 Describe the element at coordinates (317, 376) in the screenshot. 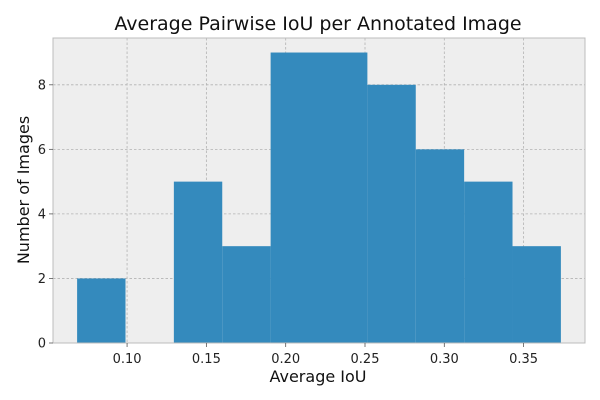

I see `x-axis-label: Average IoU` at that location.